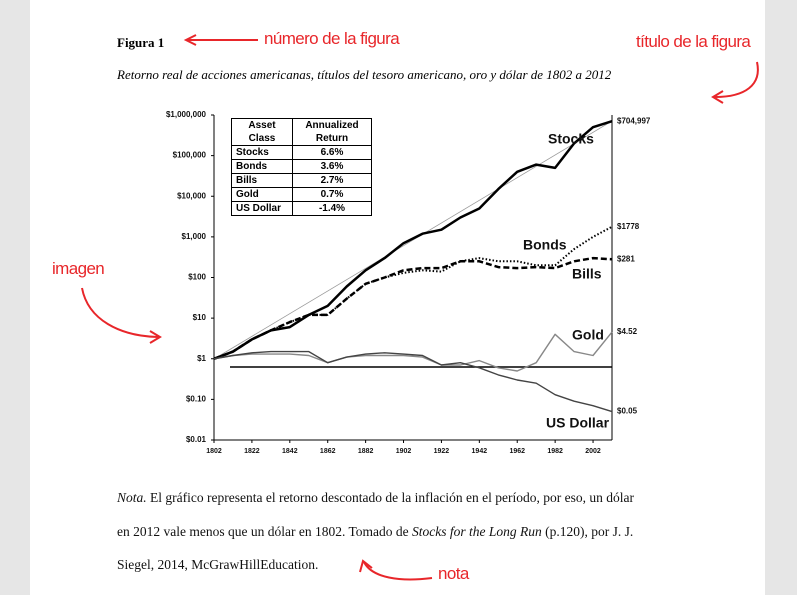  Describe the element at coordinates (78, 268) in the screenshot. I see `annotation-image: imagen` at that location.